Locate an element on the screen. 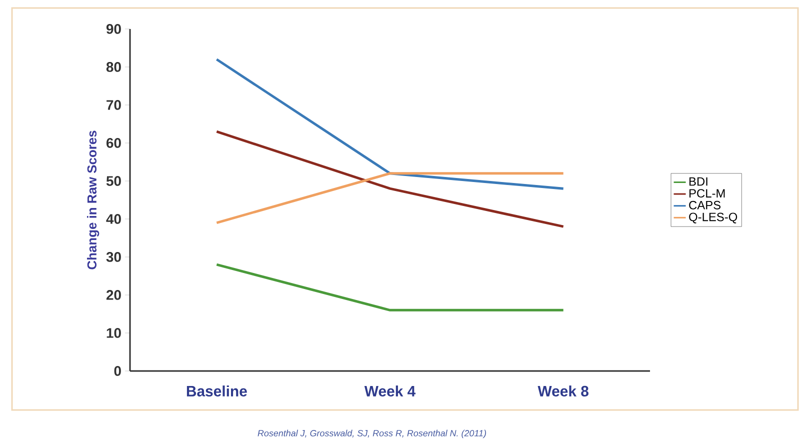  legend-label: Q-LES-Q is located at coordinates (713, 218).